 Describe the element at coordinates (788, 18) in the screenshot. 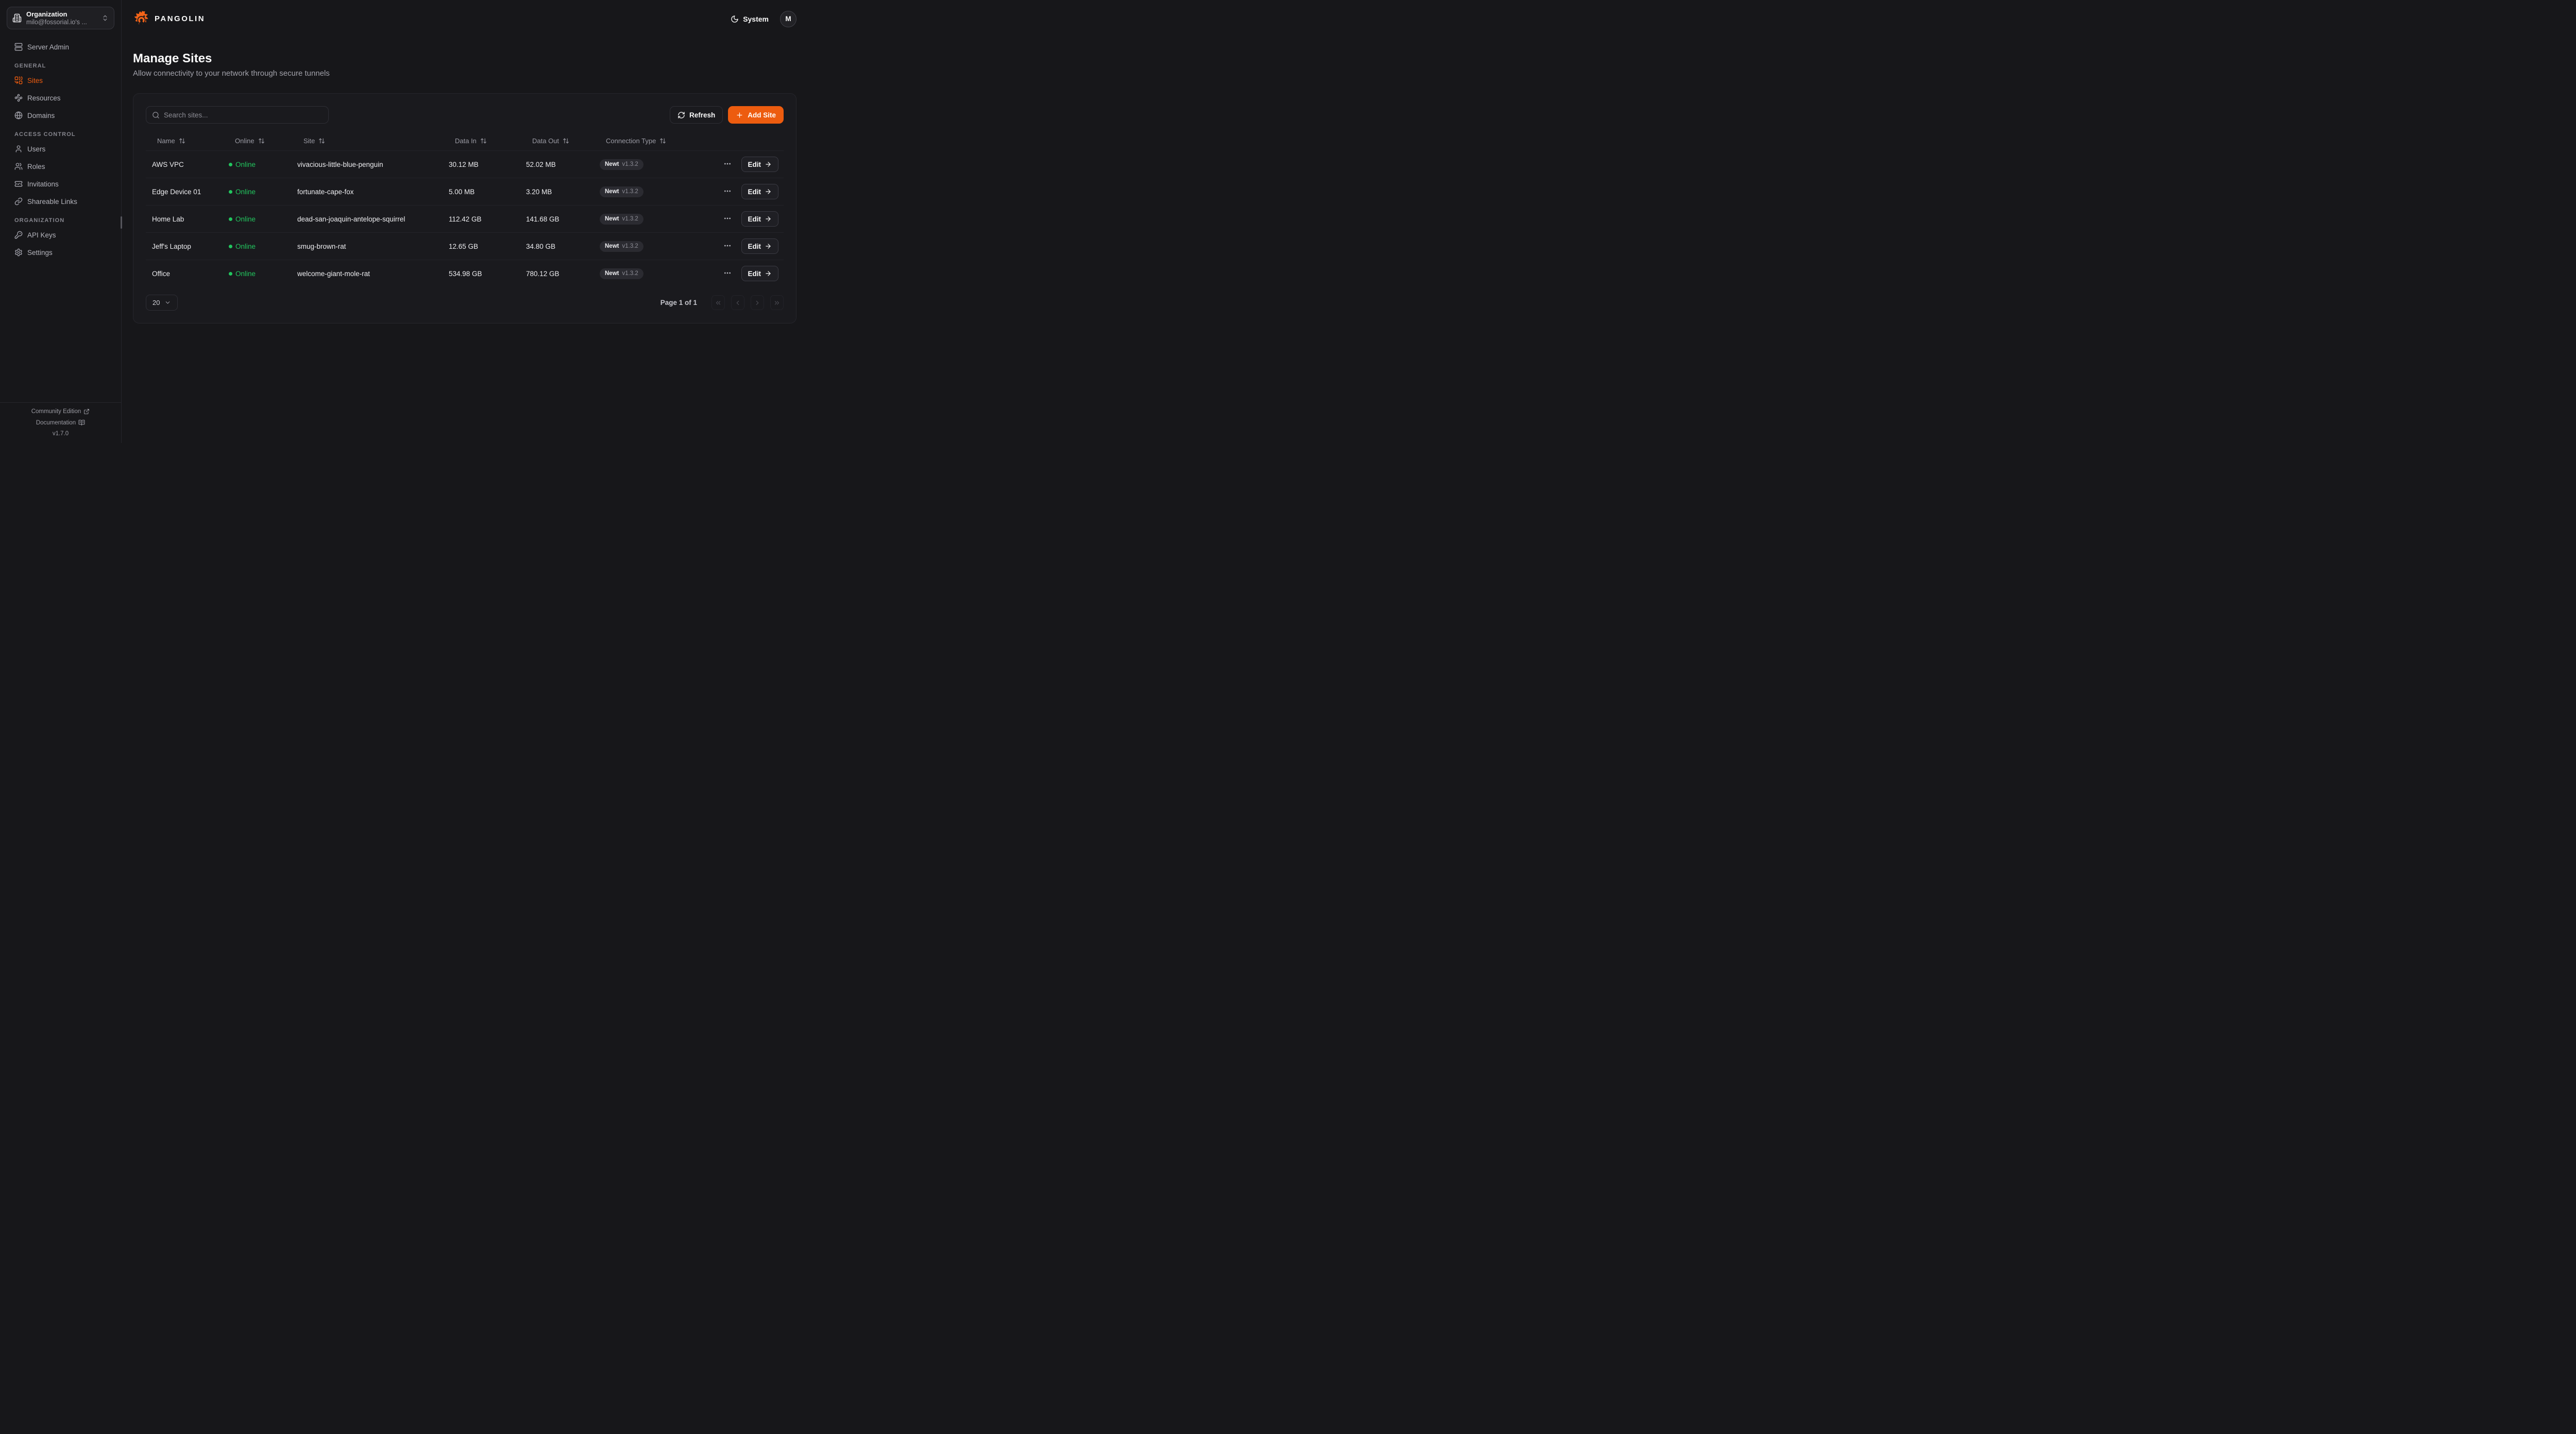

I see `user-avatar: M` at that location.